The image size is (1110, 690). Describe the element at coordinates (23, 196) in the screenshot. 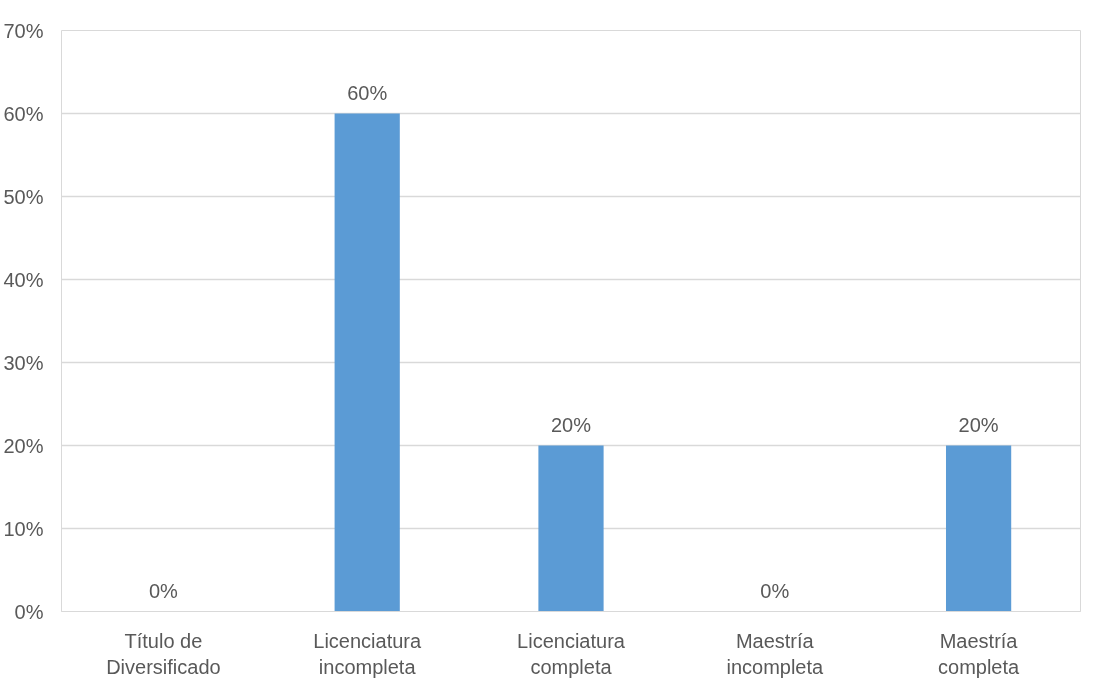

I see `y-tick-label: 50%` at that location.